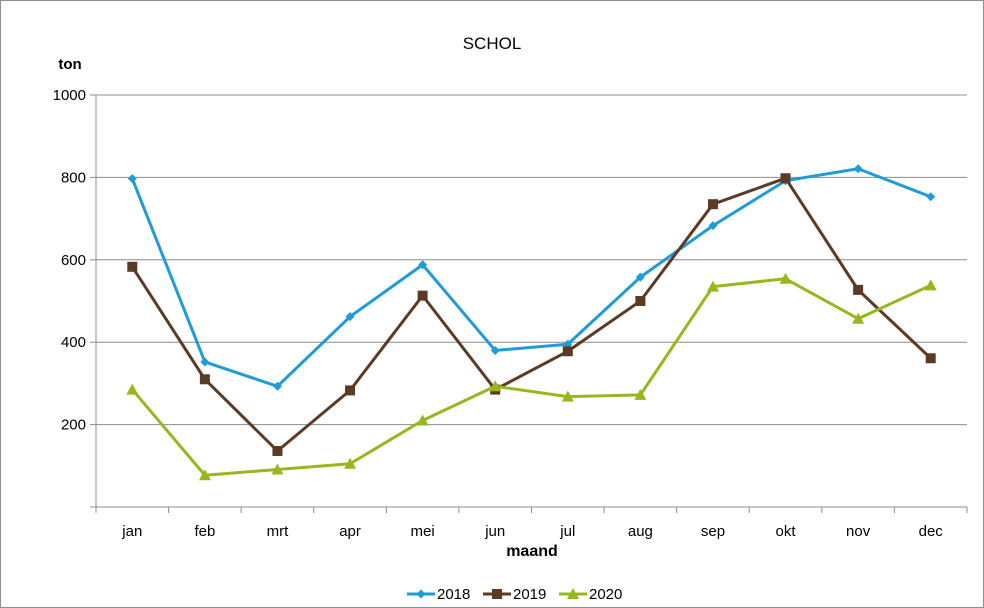 The height and width of the screenshot is (608, 984). What do you see at coordinates (73, 425) in the screenshot?
I see `y-tick-label: 200` at bounding box center [73, 425].